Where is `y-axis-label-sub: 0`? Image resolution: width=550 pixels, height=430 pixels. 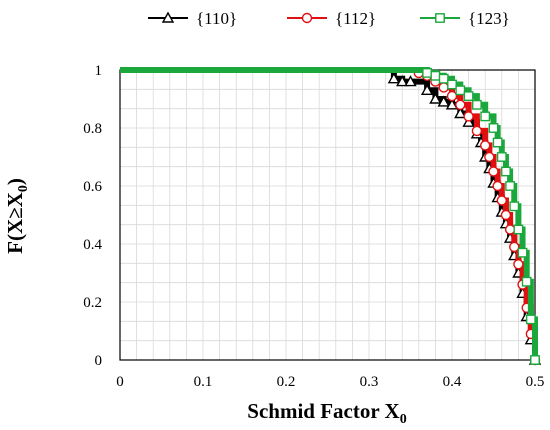
y-axis-label-sub: 0 is located at coordinates (23, 188).